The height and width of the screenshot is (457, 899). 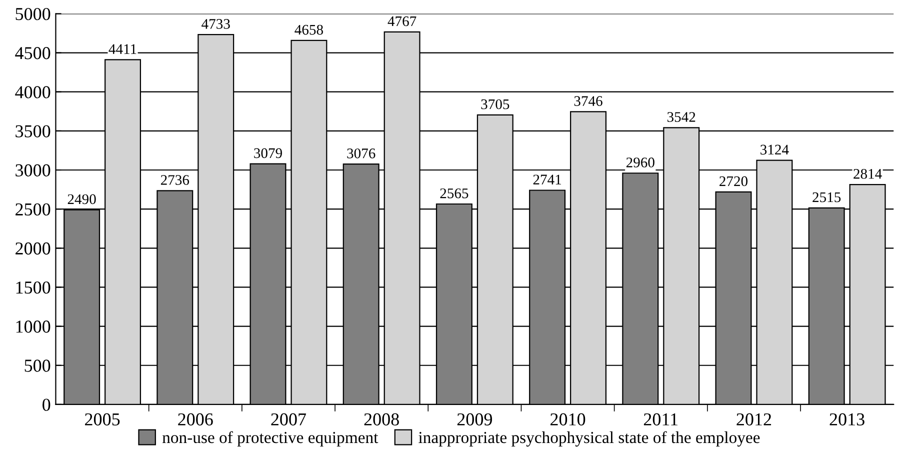 I want to click on y-tick-label: 3000, so click(x=33, y=170).